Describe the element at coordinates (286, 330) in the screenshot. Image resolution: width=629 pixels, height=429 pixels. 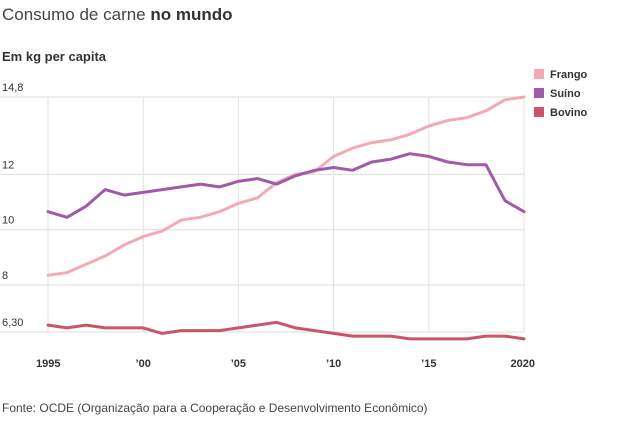
I see `series-line-bovino` at that location.